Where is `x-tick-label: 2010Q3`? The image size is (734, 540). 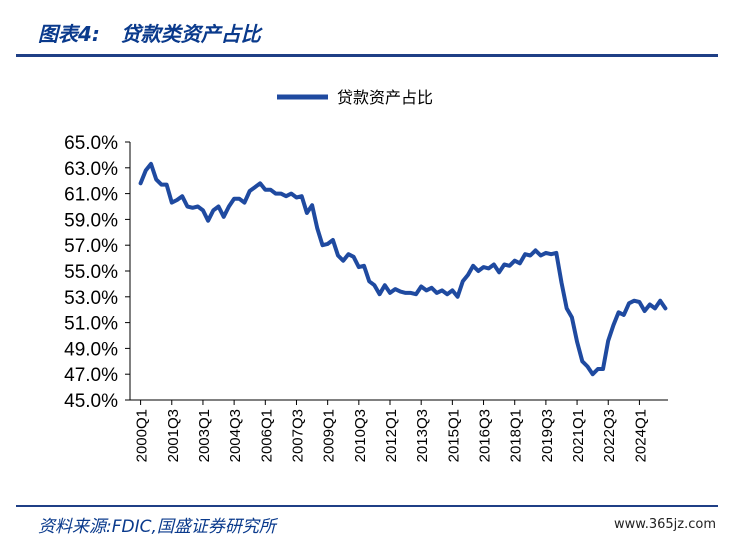
x-tick-label: 2010Q3 is located at coordinates (360, 435).